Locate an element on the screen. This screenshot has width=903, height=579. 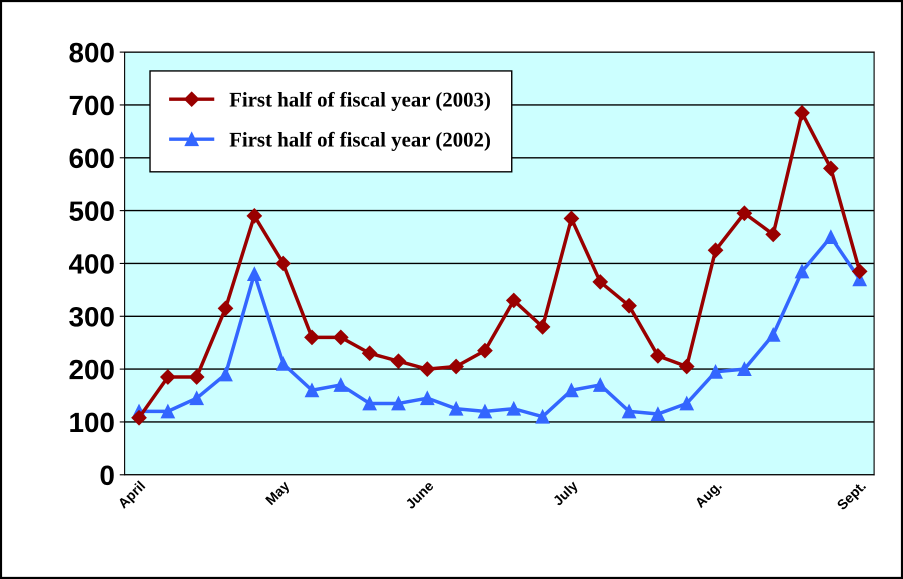
y-tick-label: 200 is located at coordinates (92, 370).